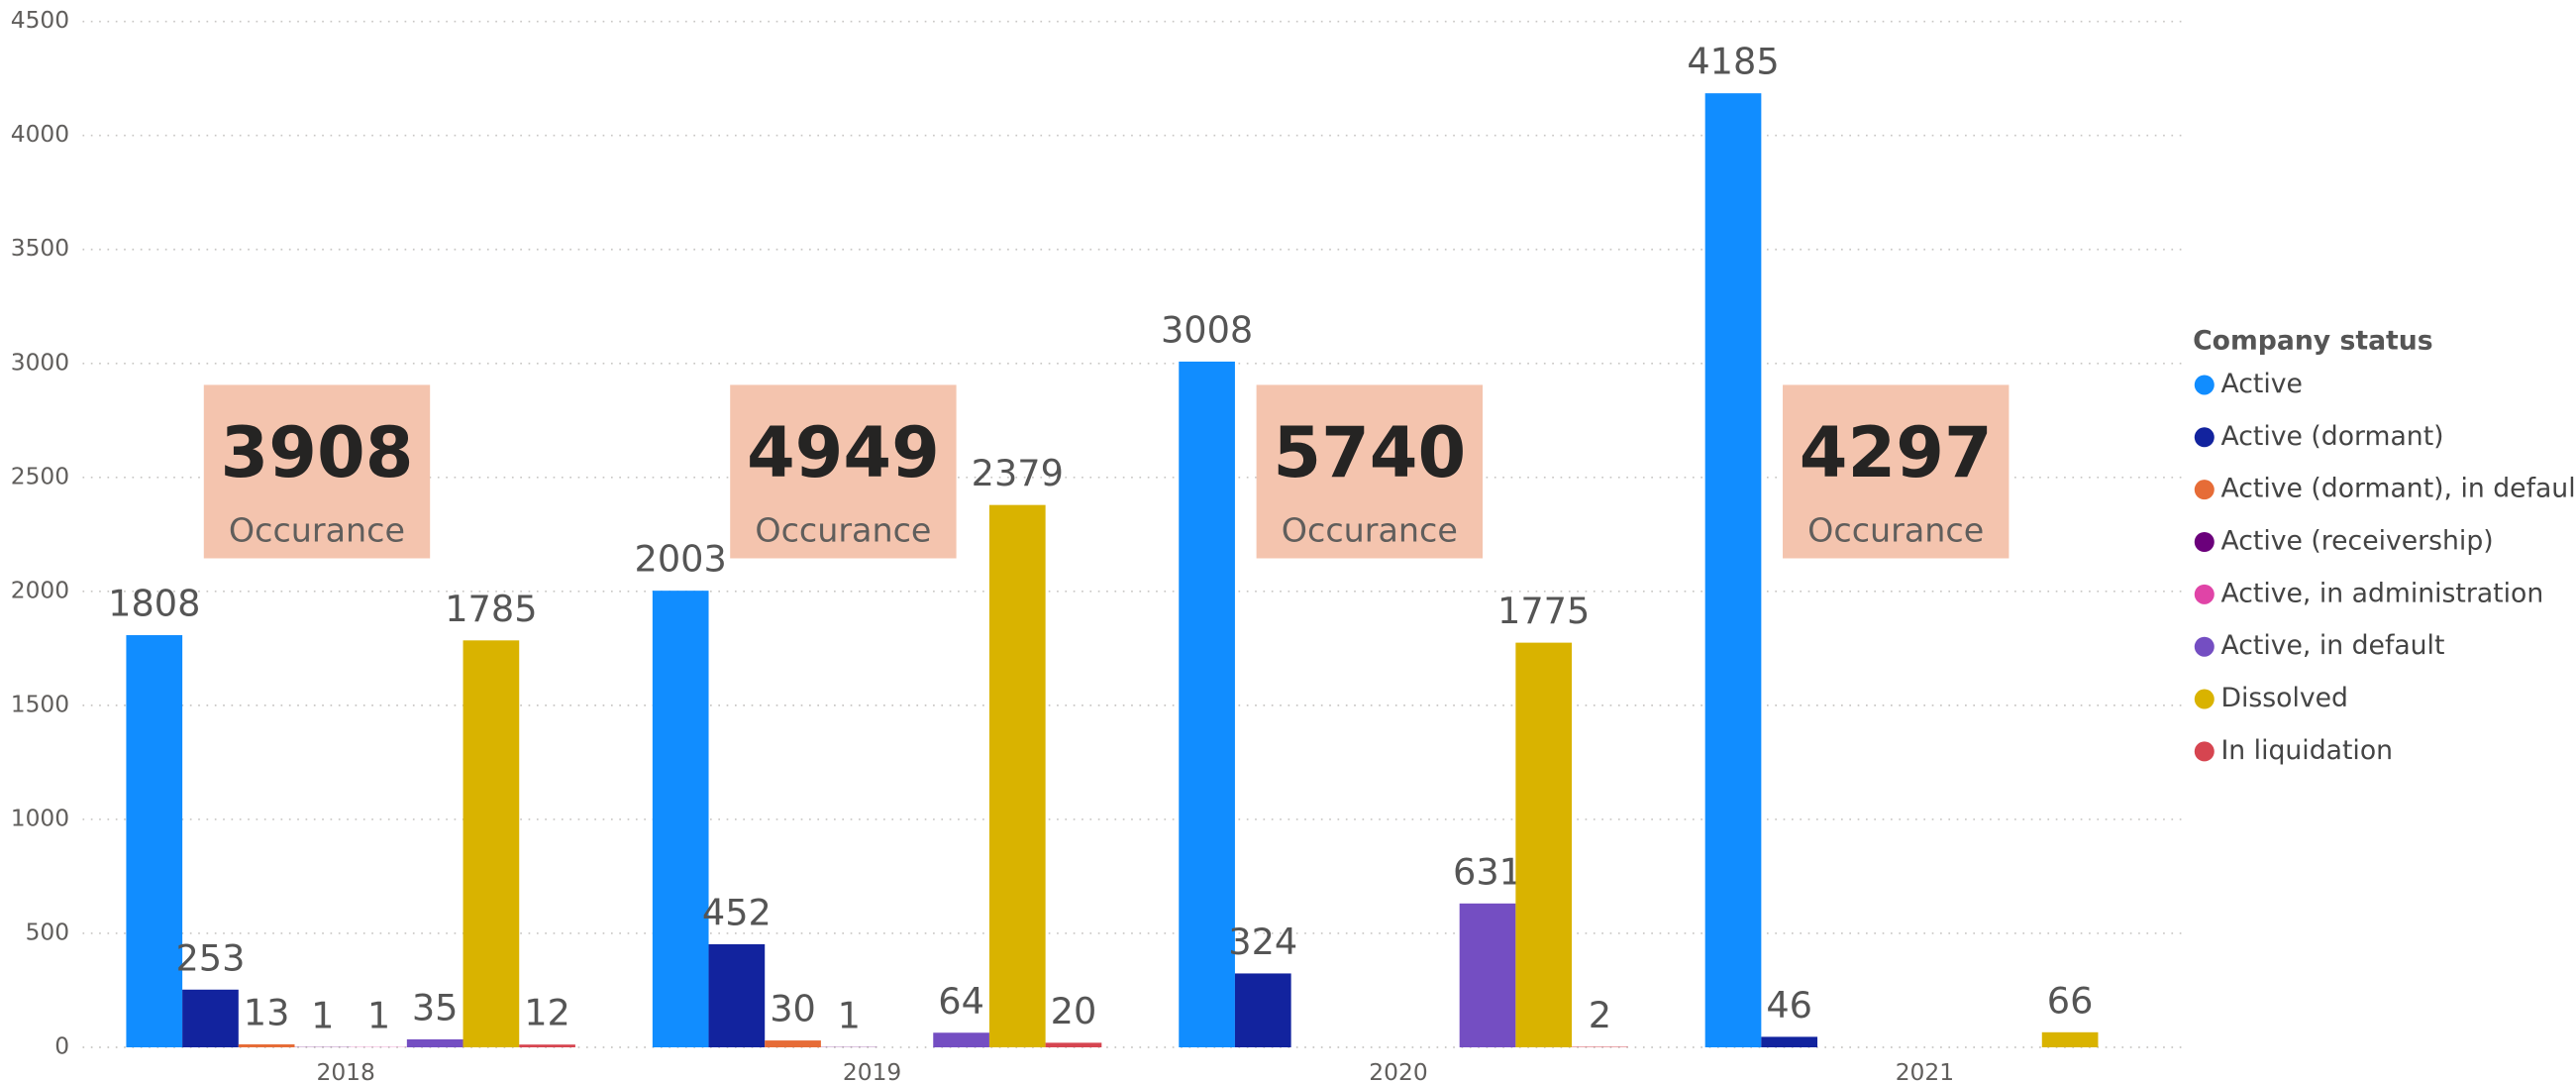 The height and width of the screenshot is (1082, 2576). Describe the element at coordinates (2070, 1000) in the screenshot. I see `data-label: 66` at that location.